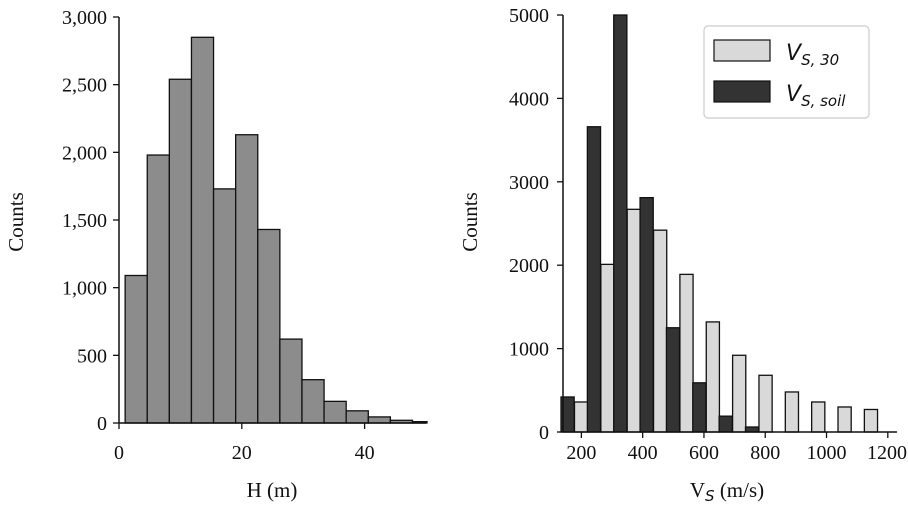 The width and height of the screenshot is (908, 507). I want to click on right-x-tick-label: 600, so click(704, 453).